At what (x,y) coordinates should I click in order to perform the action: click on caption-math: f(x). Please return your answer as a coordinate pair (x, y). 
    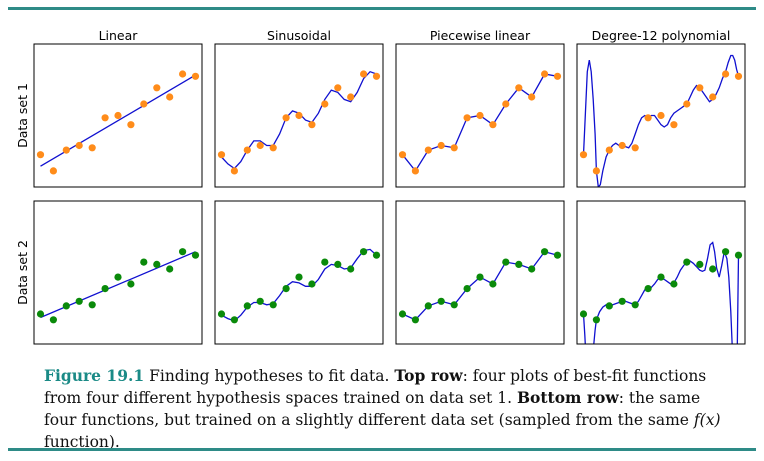
    Looking at the image, I should click on (707, 420).